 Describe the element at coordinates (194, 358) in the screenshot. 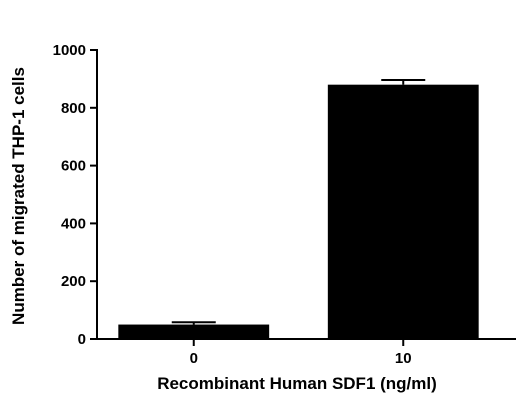

I see `x-tick-label-0: 0` at that location.